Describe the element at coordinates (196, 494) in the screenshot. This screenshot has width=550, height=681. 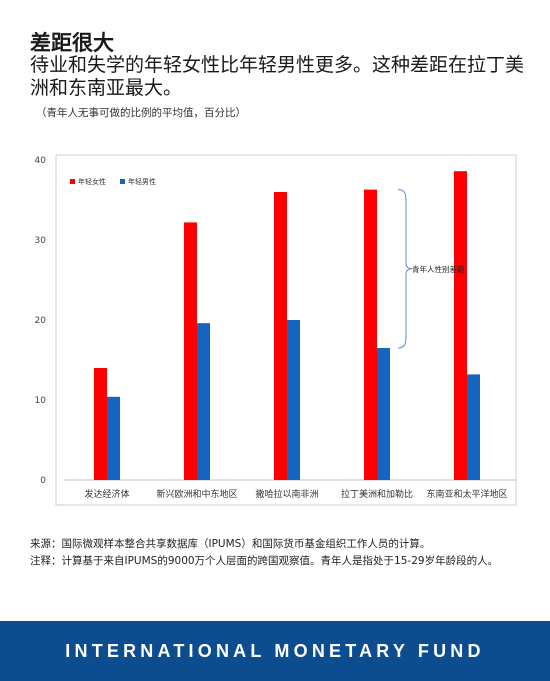
I see `x-tick-label: 新兴欧洲和中东地区` at that location.